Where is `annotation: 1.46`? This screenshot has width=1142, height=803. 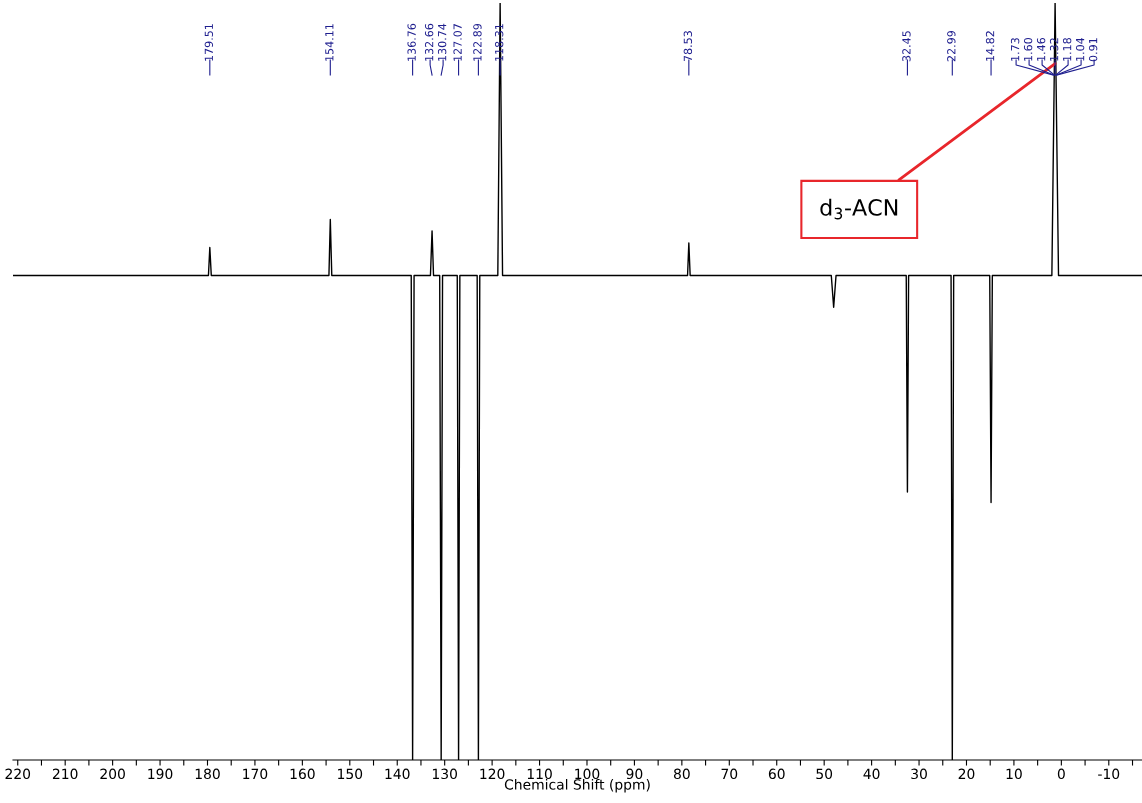 annotation: 1.46 is located at coordinates (1041, 49).